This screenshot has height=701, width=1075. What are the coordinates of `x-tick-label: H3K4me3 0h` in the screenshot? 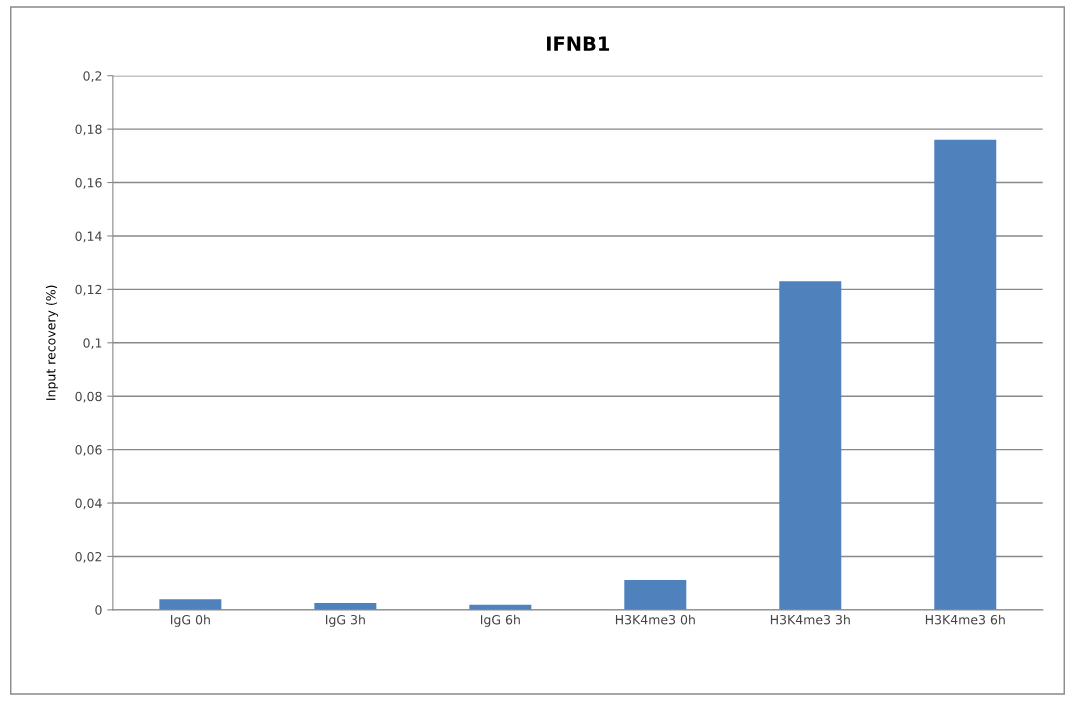 It's located at (655, 619).